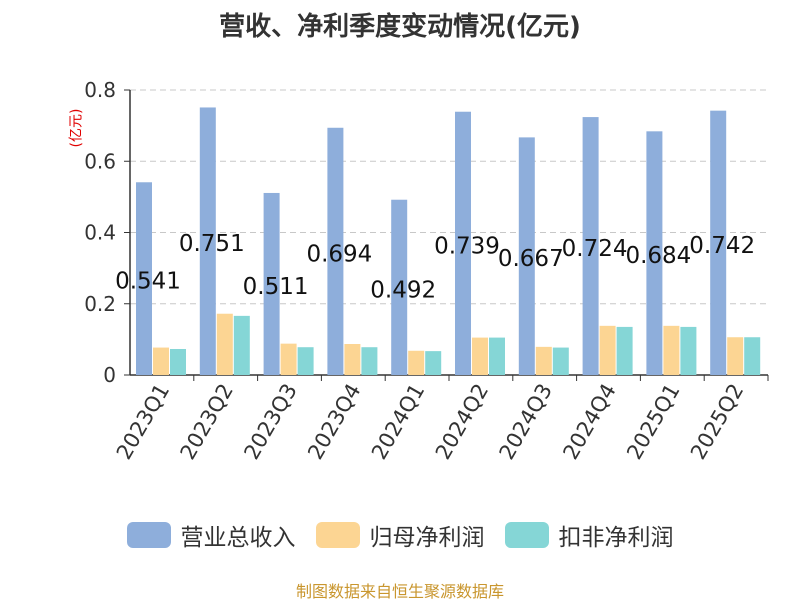 This screenshot has height=602, width=800. I want to click on chart-legend: 营业总收入 归母净利润 扣非净利润, so click(400, 535).